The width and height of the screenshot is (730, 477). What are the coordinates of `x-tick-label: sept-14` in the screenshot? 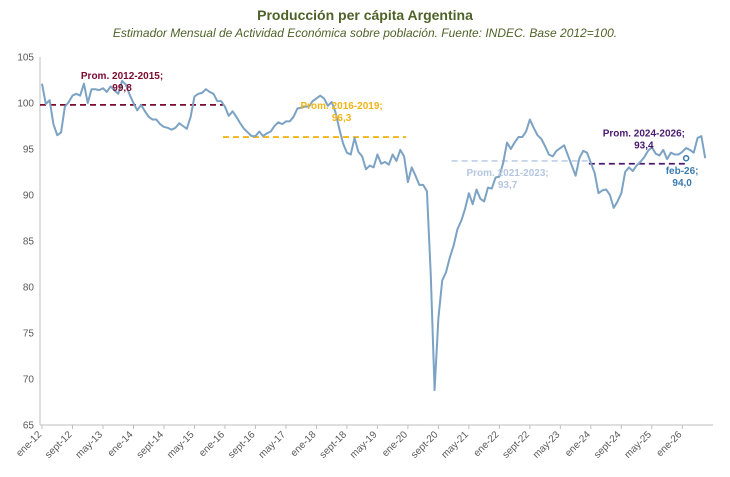 It's located at (151, 445).